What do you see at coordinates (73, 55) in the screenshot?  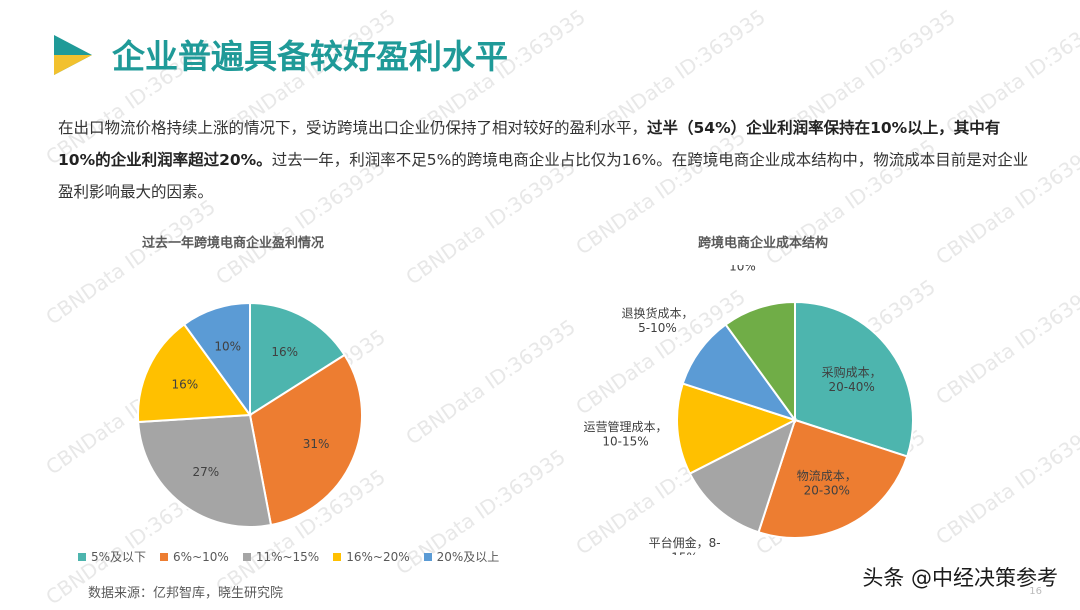 I see `logo-icon` at bounding box center [73, 55].